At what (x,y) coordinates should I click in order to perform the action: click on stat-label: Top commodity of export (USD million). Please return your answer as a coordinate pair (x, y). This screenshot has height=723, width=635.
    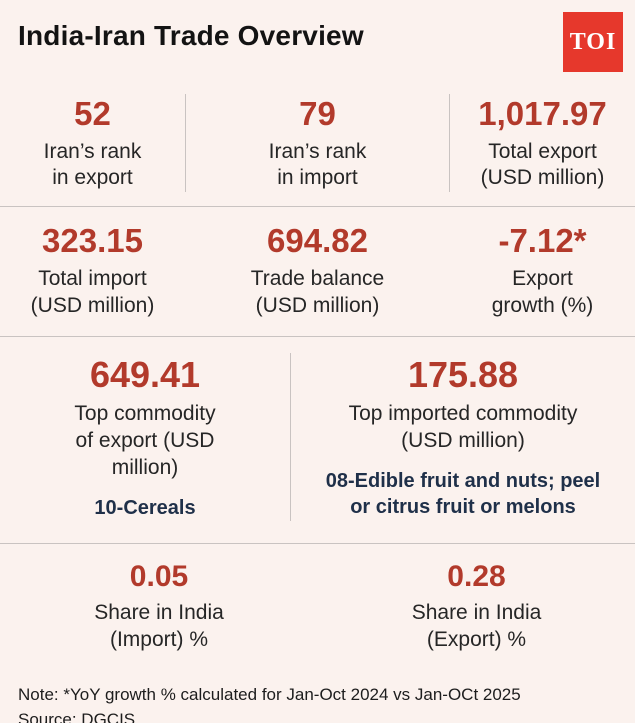
    Looking at the image, I should click on (145, 440).